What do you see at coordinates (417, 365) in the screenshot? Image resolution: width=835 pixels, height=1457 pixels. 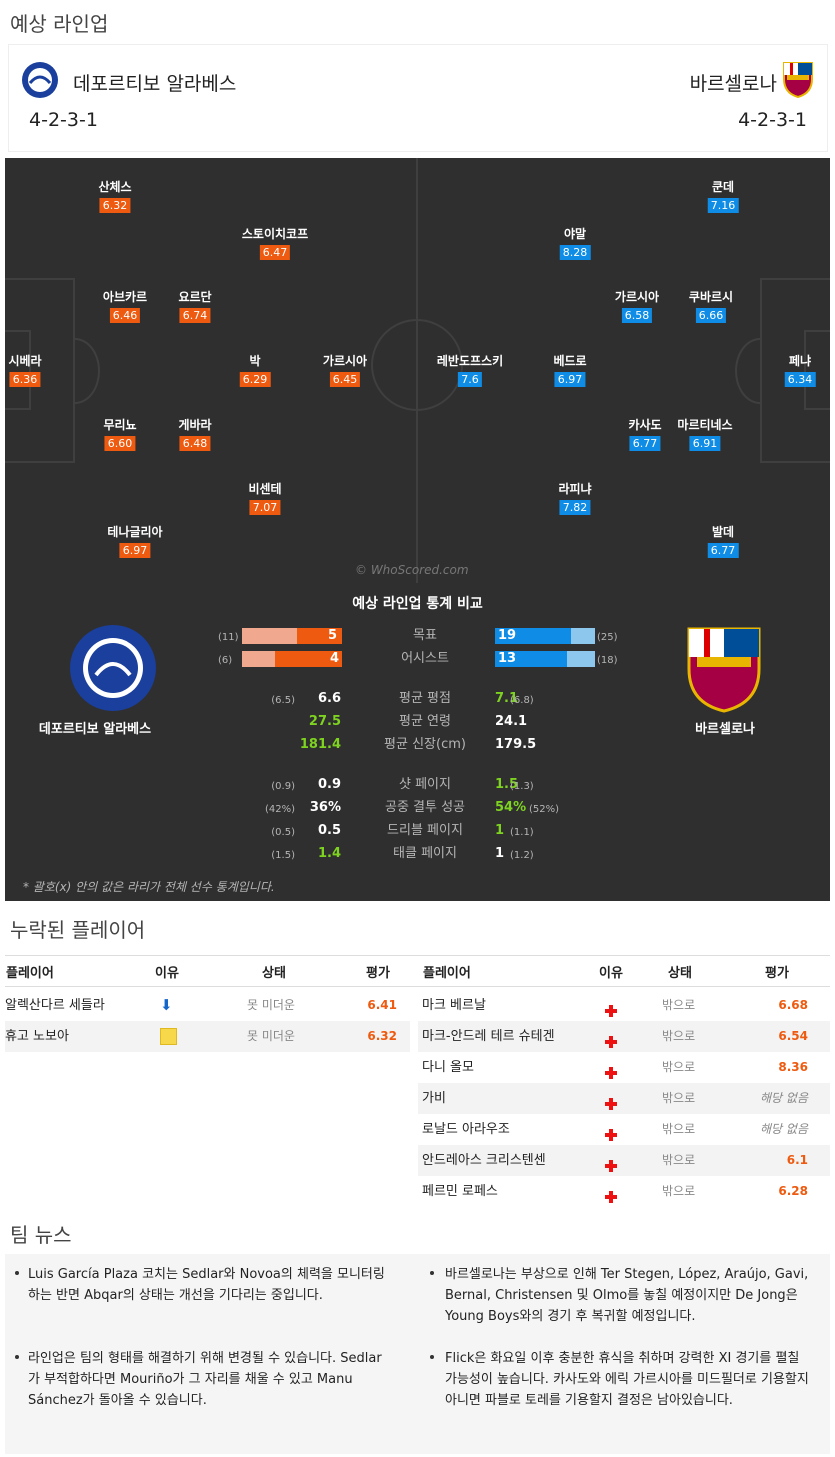 I see `center-circle` at bounding box center [417, 365].